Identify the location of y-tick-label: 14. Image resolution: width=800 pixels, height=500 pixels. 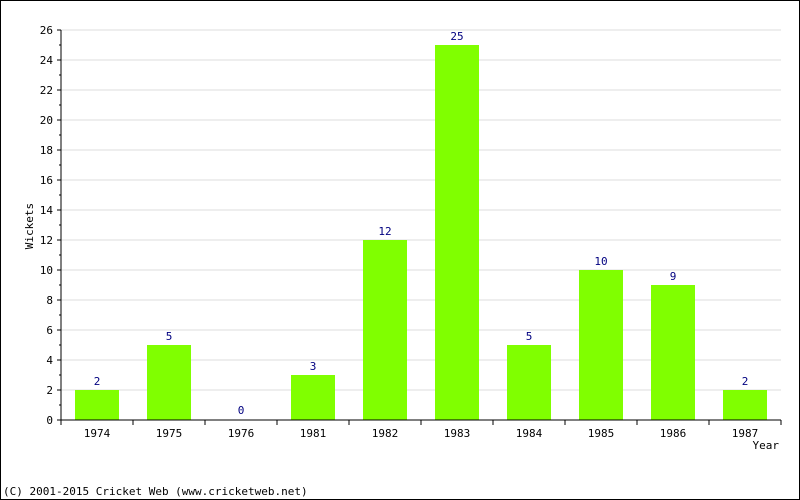
(47, 210).